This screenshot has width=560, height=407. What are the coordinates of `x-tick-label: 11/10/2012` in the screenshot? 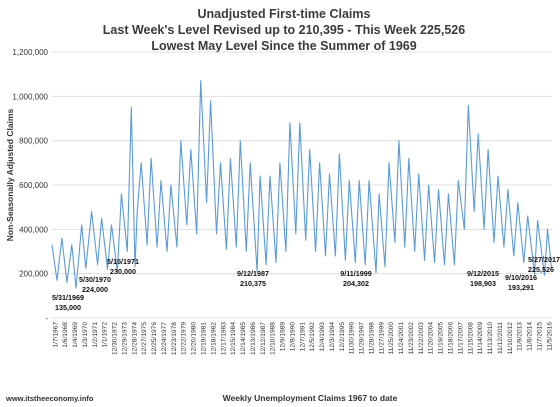 It's located at (510, 338).